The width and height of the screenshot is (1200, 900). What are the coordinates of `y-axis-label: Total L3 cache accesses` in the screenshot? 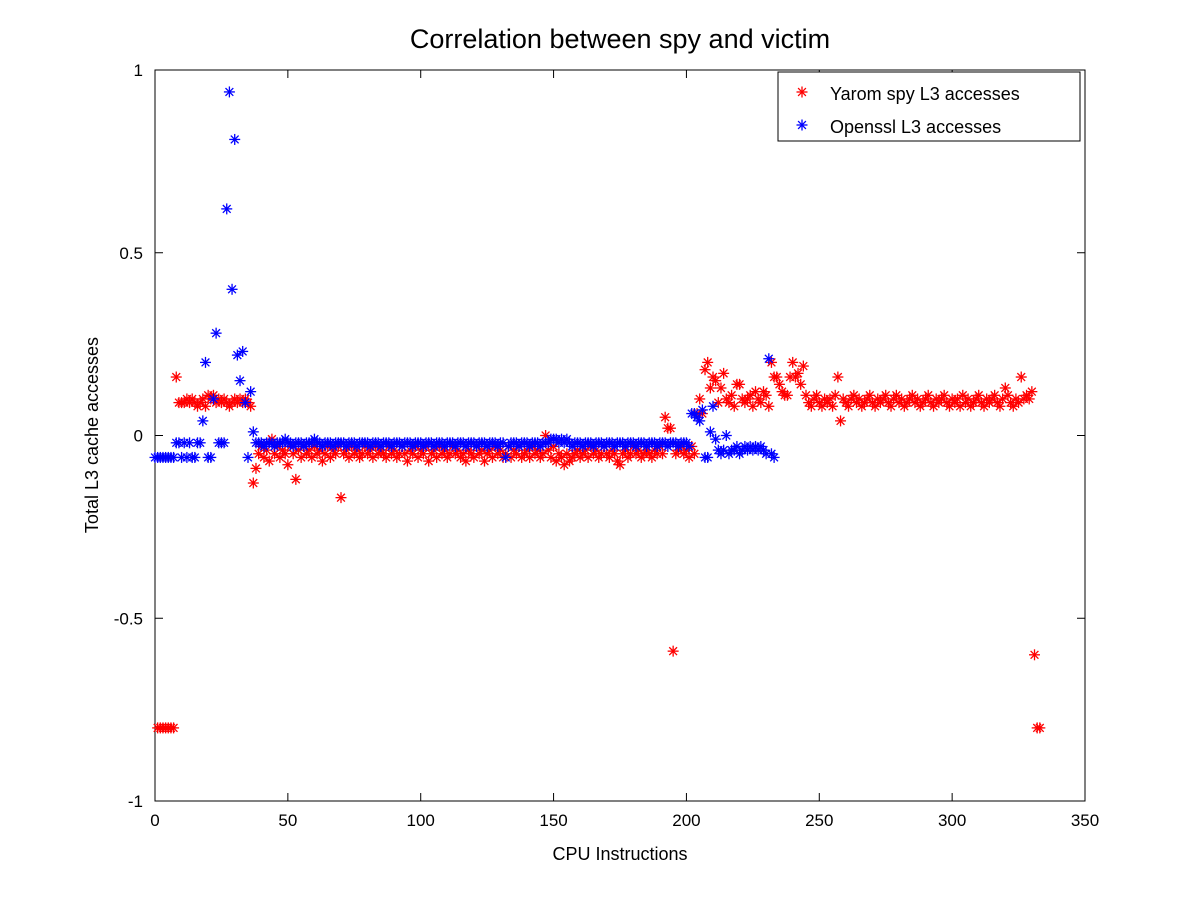 It's located at (92, 435).